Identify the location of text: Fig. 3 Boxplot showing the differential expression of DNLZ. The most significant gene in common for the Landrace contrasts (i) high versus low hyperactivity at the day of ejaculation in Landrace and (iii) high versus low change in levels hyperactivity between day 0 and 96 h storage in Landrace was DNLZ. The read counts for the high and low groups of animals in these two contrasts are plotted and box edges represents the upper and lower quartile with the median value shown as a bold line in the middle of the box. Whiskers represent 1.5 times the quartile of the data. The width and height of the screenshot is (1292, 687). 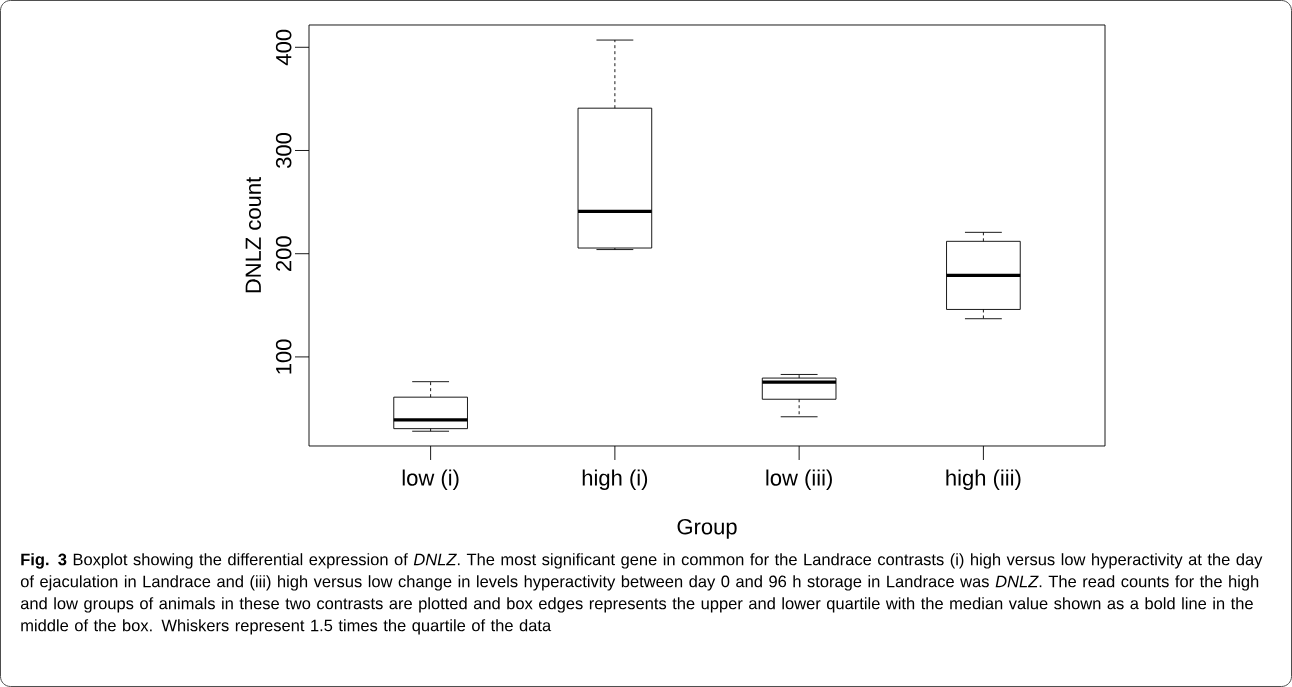
(641, 594).